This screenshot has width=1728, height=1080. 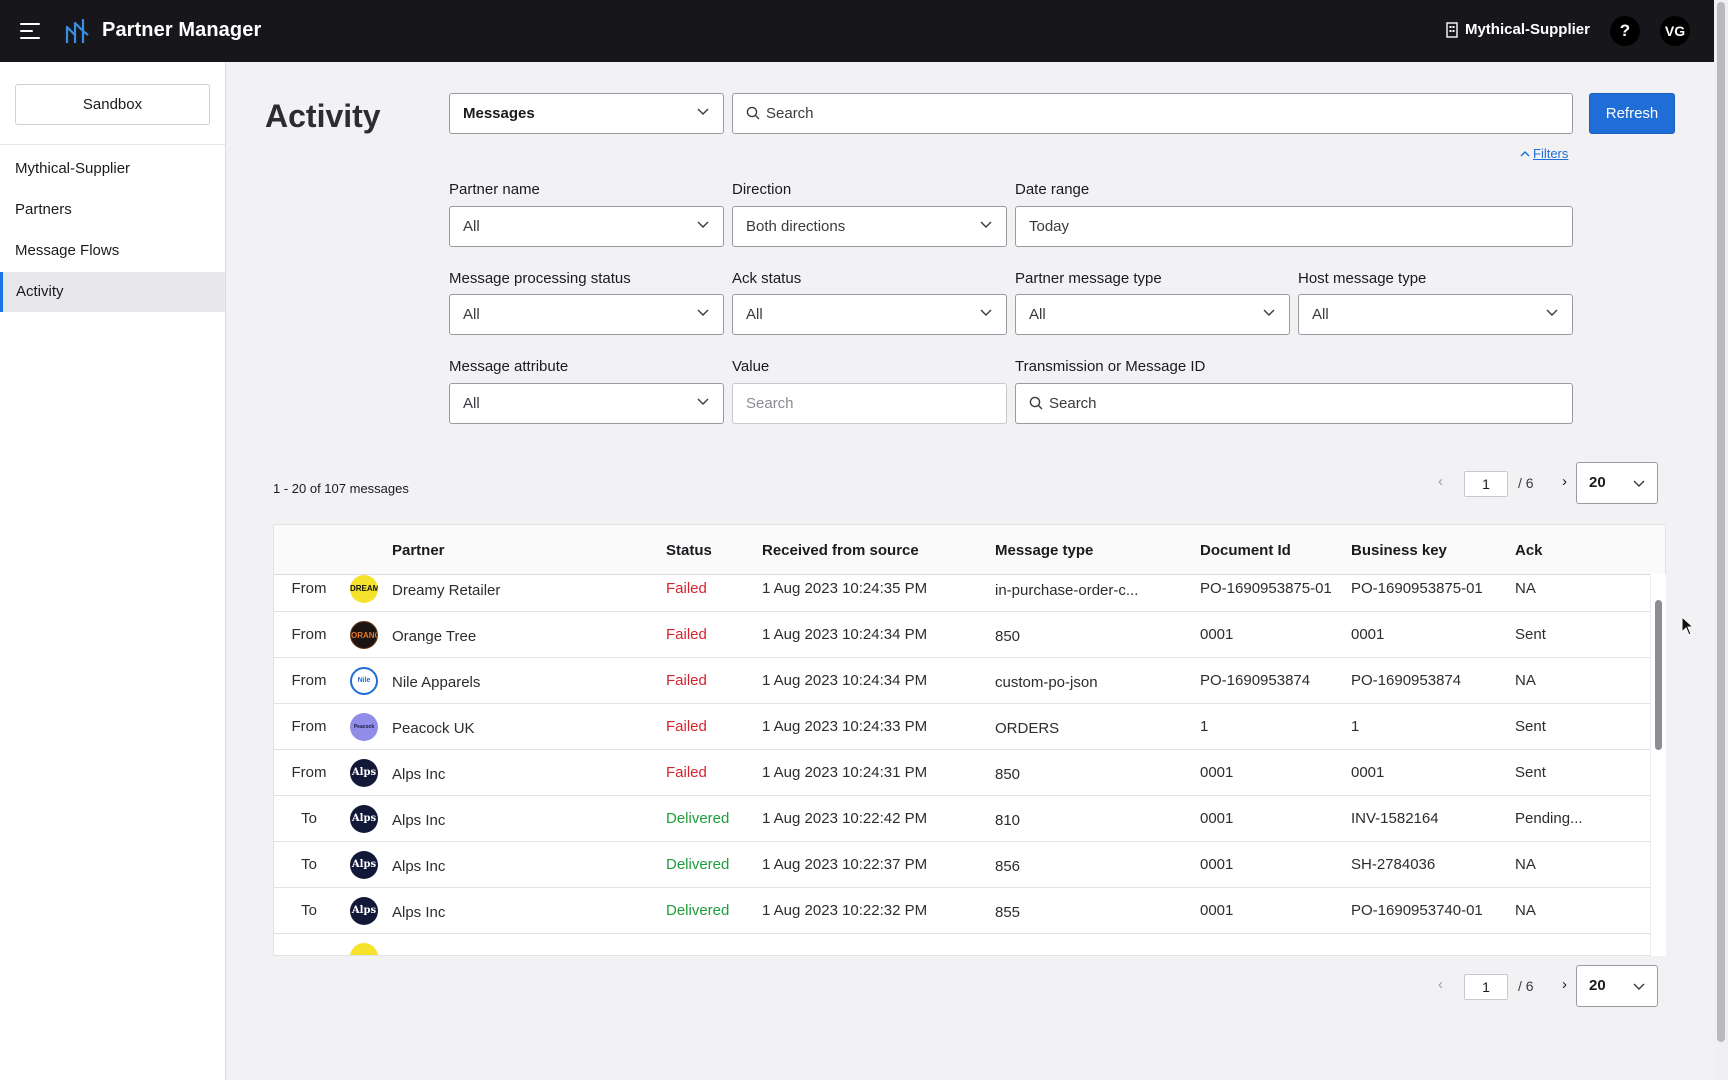 What do you see at coordinates (1044, 550) in the screenshot?
I see `column-header-message-type: Message type` at bounding box center [1044, 550].